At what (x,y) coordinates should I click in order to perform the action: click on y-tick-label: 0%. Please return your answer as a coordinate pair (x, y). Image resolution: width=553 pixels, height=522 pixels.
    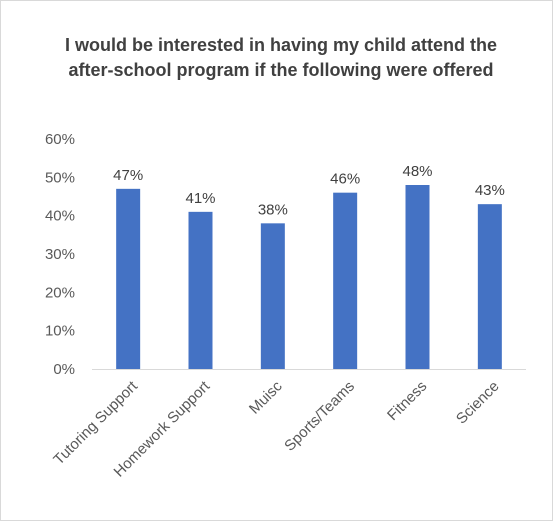
    Looking at the image, I should click on (64, 369).